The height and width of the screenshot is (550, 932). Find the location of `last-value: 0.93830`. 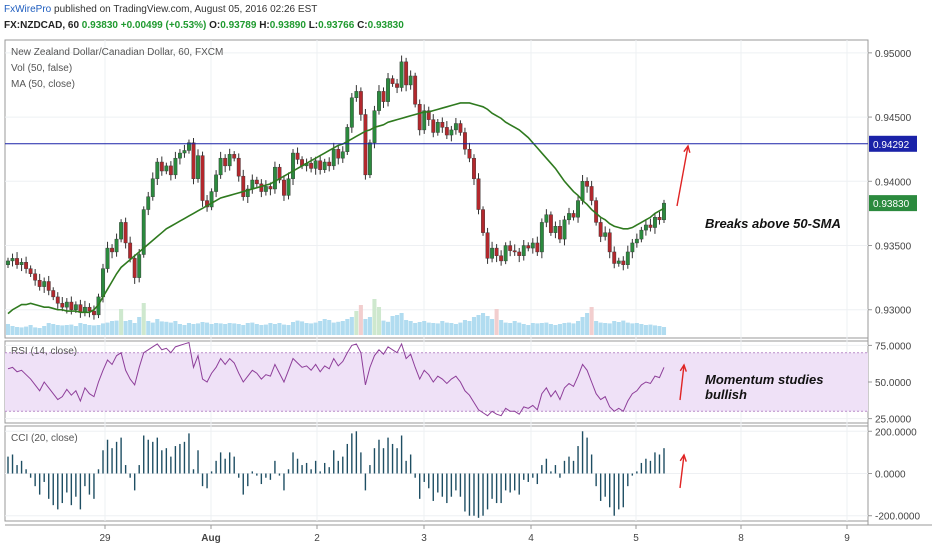

last-value: 0.93830 is located at coordinates (99, 25).